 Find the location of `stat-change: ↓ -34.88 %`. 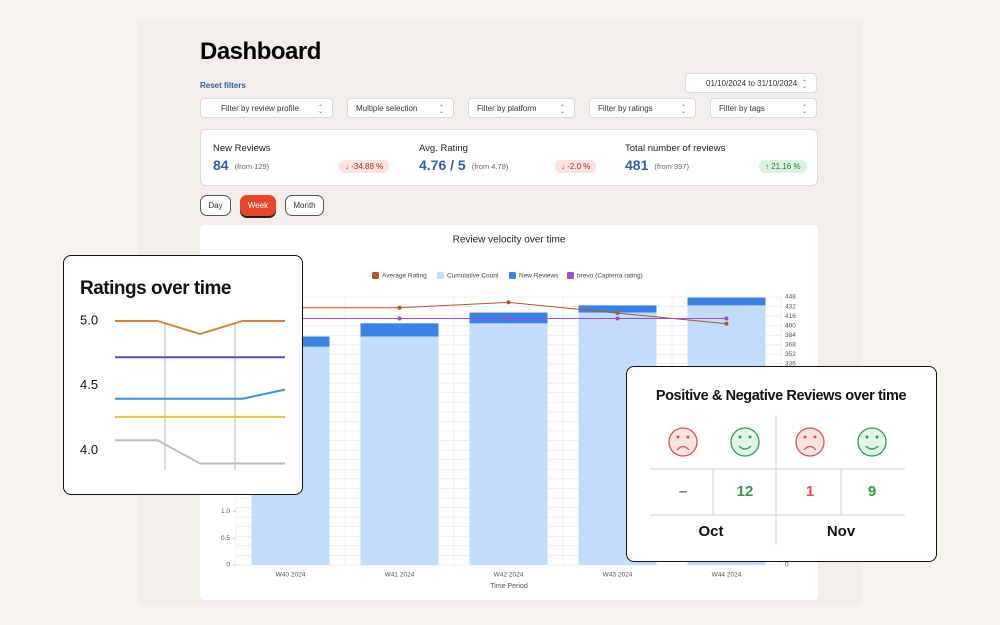

stat-change: ↓ -34.88 % is located at coordinates (364, 166).